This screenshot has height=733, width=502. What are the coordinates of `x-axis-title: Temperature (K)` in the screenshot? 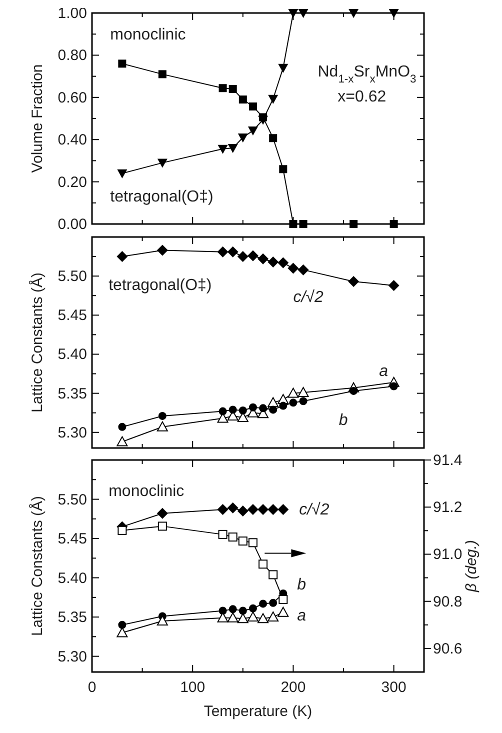 It's located at (258, 711).